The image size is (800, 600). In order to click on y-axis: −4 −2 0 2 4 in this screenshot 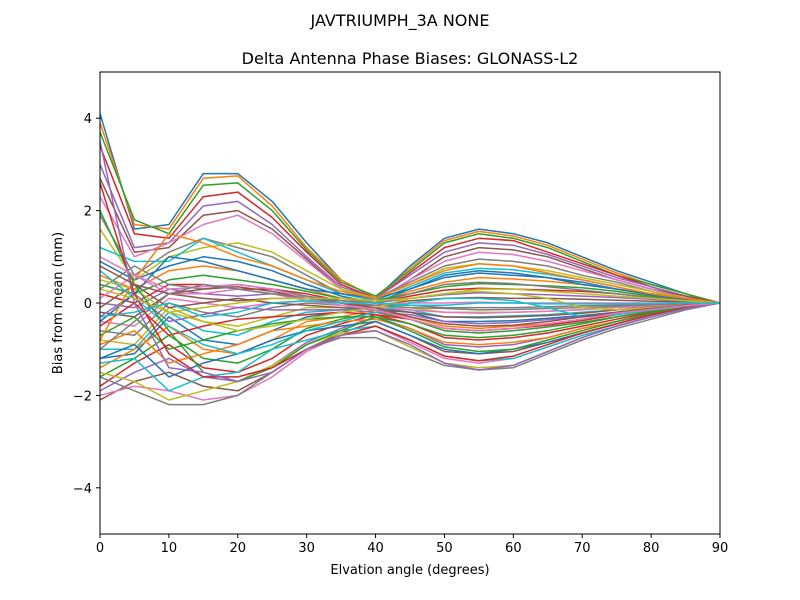, I will do `click(86, 304)`.